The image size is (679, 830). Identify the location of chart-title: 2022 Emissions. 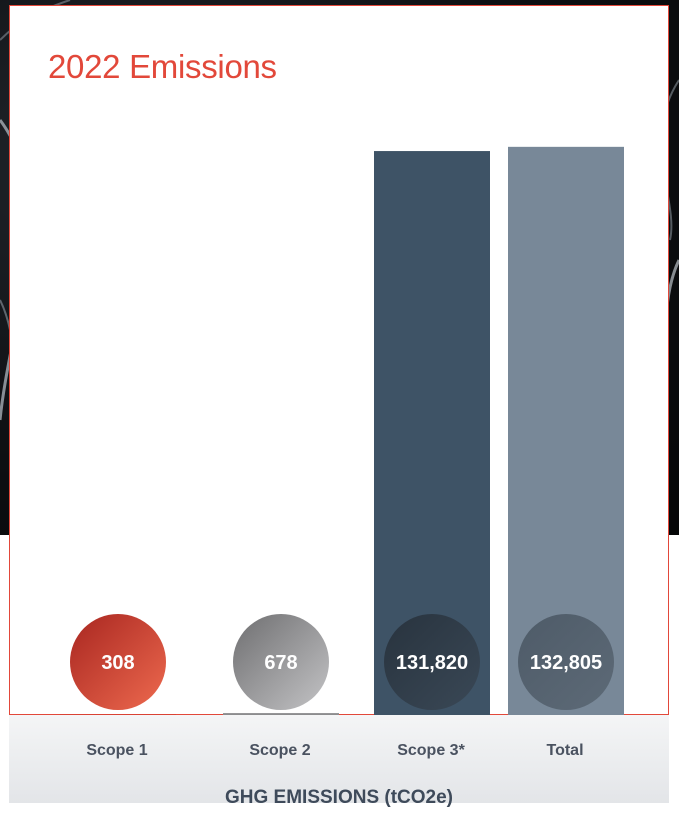
(162, 66).